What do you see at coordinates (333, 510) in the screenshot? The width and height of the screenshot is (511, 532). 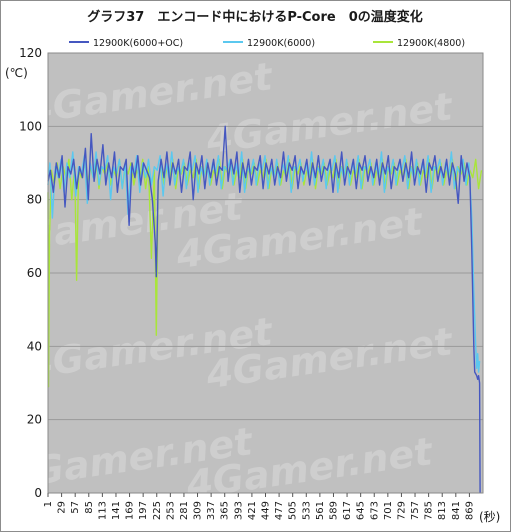 I see `x-tick-label: 589` at bounding box center [333, 510].